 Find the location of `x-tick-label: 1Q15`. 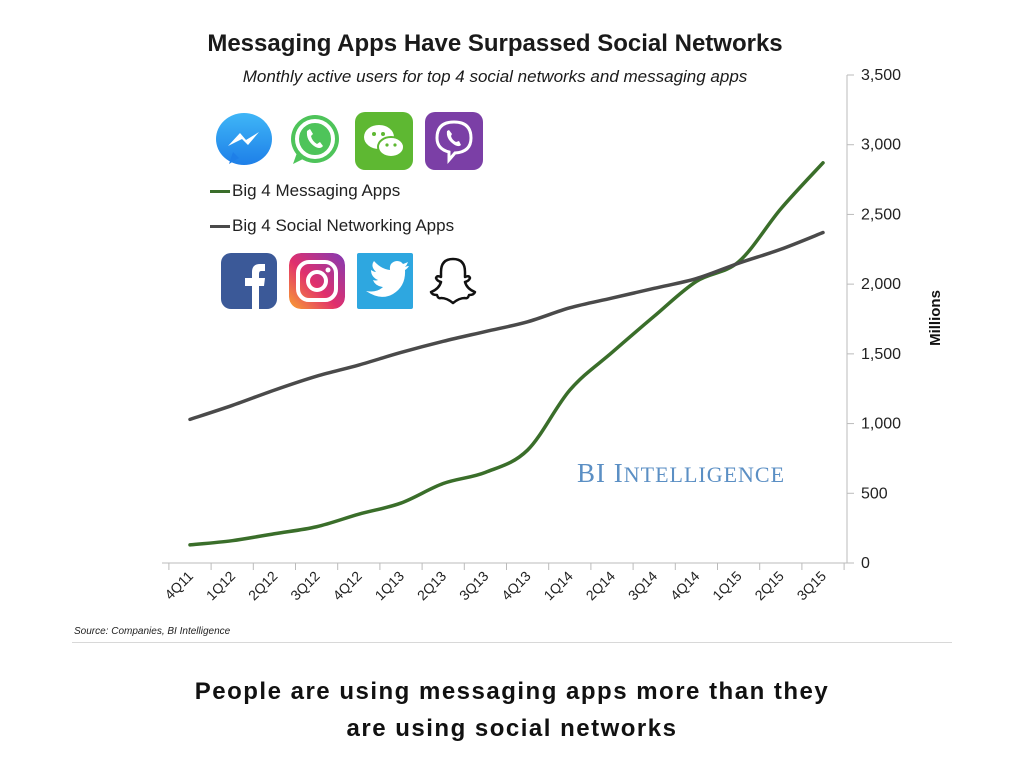

x-tick-label: 1Q15 is located at coordinates (727, 586).